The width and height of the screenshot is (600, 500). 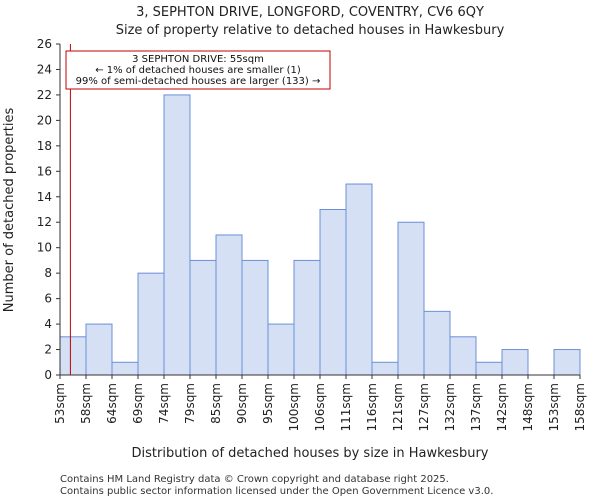 I want to click on x-tick-label: 148sqm, so click(x=528, y=407).